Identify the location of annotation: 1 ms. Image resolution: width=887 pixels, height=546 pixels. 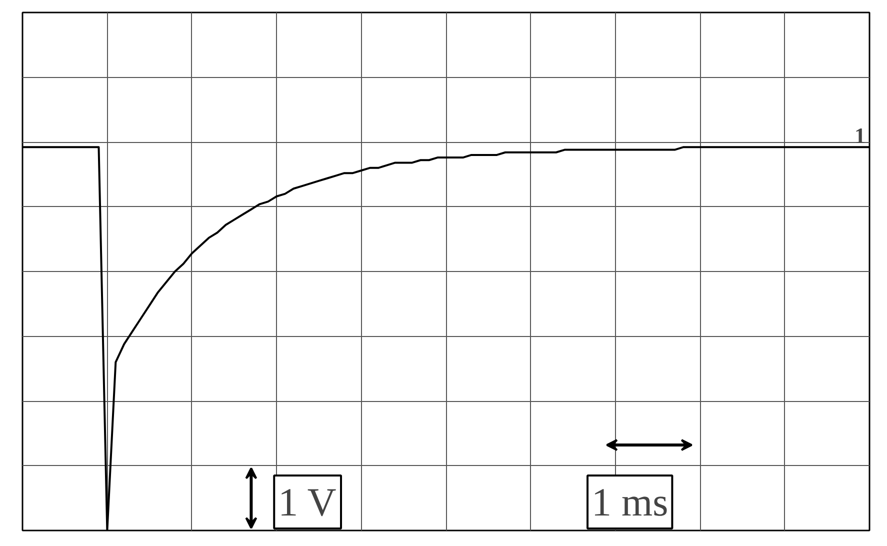
(630, 502).